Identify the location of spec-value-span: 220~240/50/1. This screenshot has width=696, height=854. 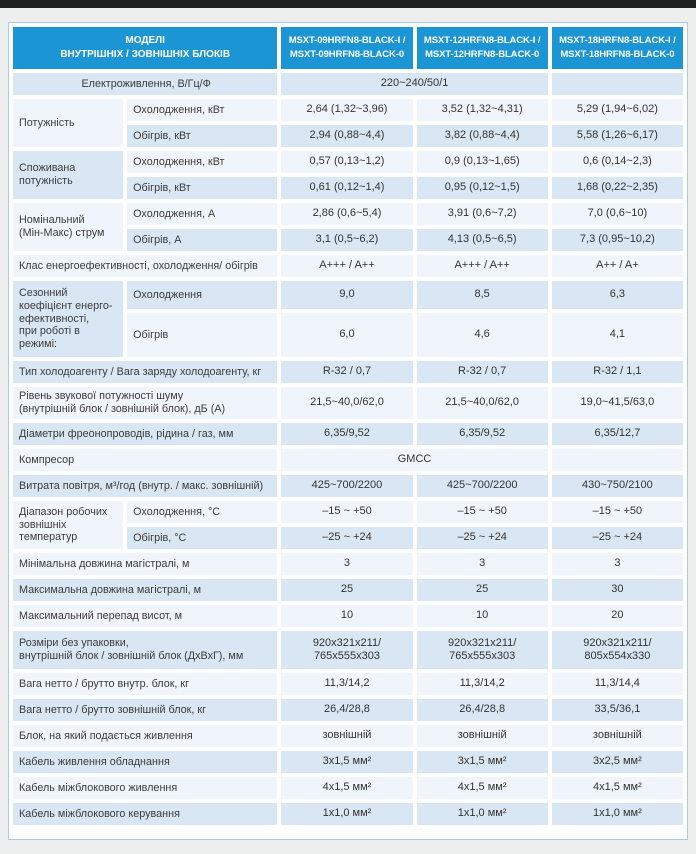
(414, 84).